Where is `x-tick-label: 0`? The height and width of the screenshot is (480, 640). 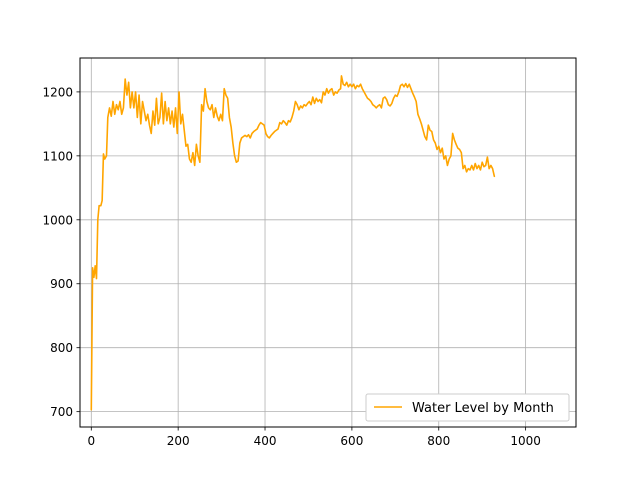
x-tick-label: 0 is located at coordinates (91, 441).